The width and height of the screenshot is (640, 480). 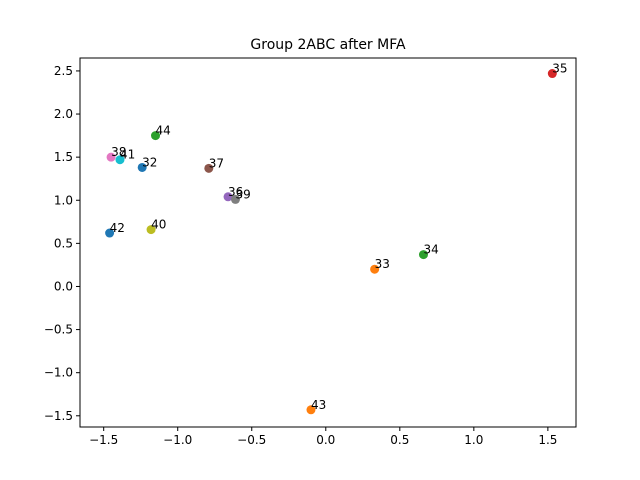 I want to click on point-label: 44, so click(x=163, y=131).